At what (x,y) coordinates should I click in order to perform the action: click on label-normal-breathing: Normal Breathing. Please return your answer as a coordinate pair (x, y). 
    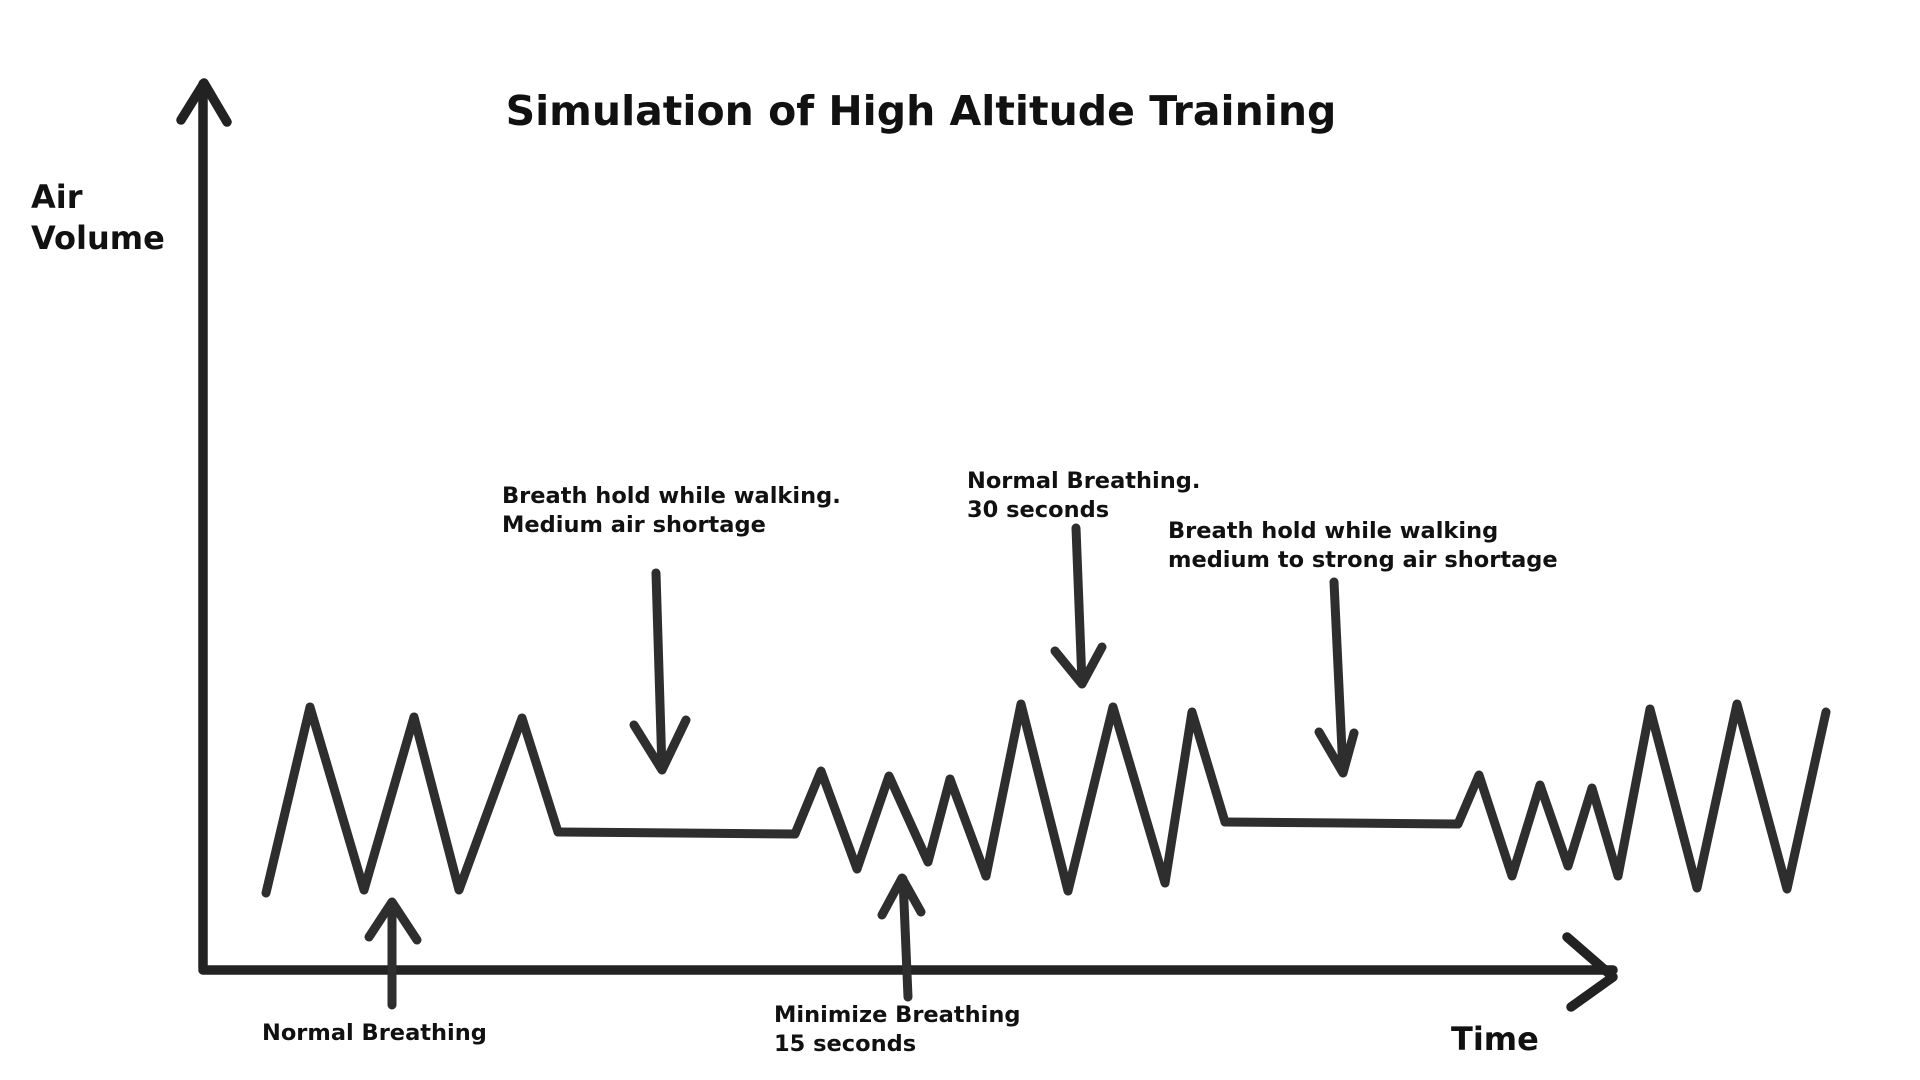
    Looking at the image, I should click on (374, 1033).